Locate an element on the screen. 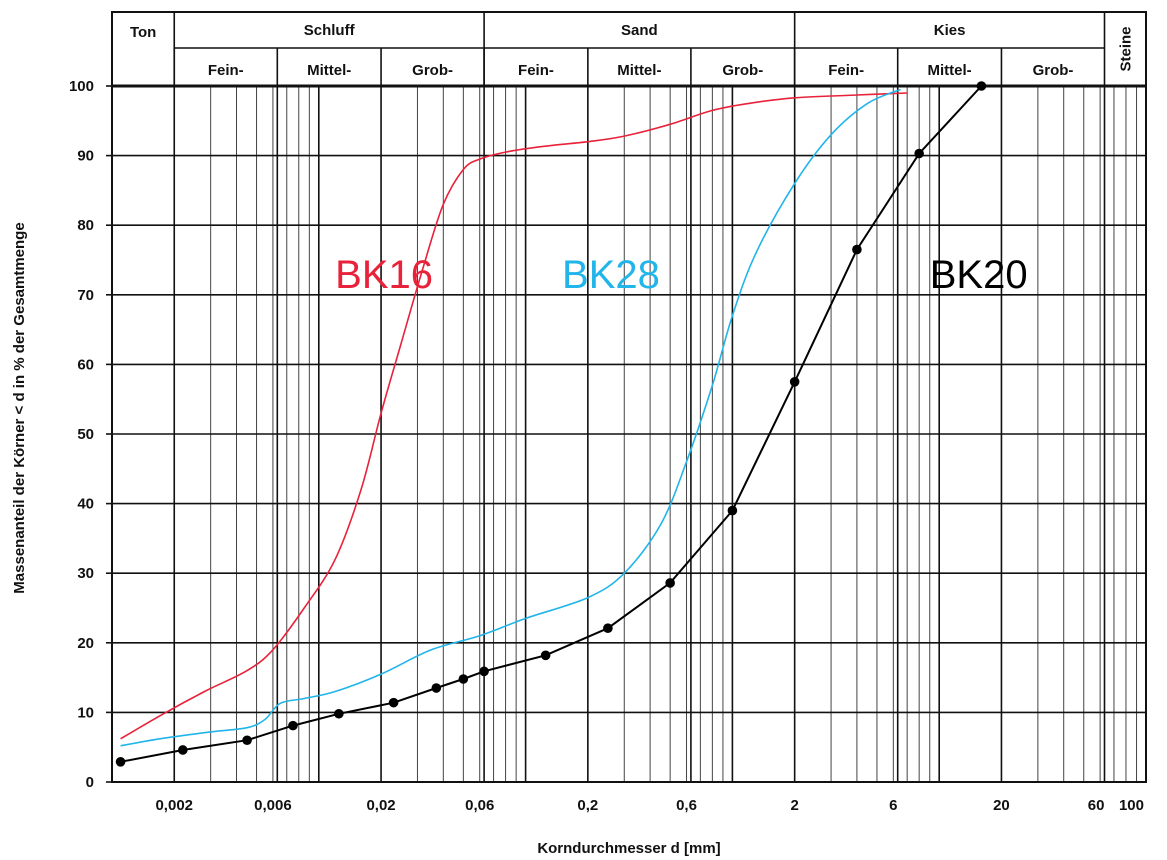 This screenshot has width=1167, height=860. header-label-steine: Steine is located at coordinates (1125, 48).